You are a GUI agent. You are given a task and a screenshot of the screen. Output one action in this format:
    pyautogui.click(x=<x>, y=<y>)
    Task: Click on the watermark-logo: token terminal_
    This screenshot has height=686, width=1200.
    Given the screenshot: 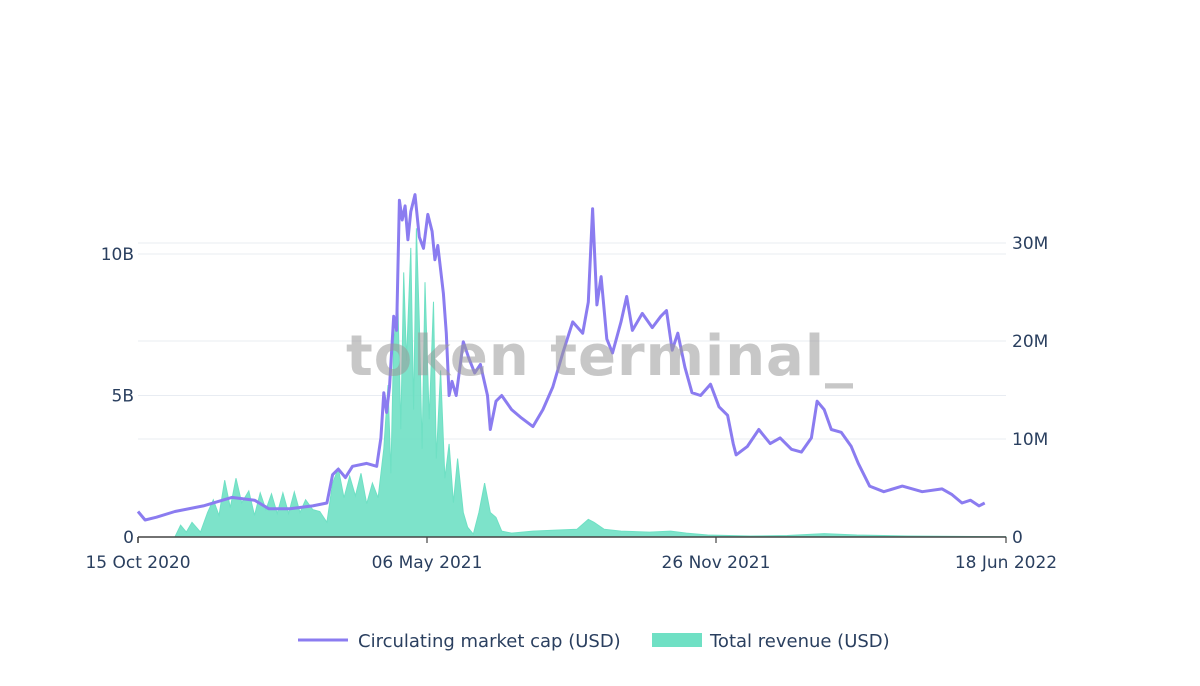 What is the action you would take?
    pyautogui.click(x=600, y=356)
    